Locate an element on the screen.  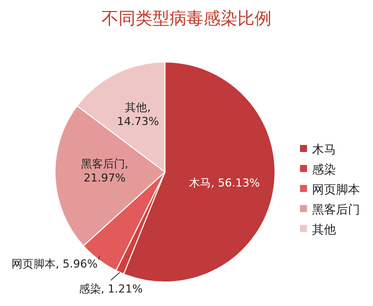
data-label: 其他, 14.73% is located at coordinates (138, 114).